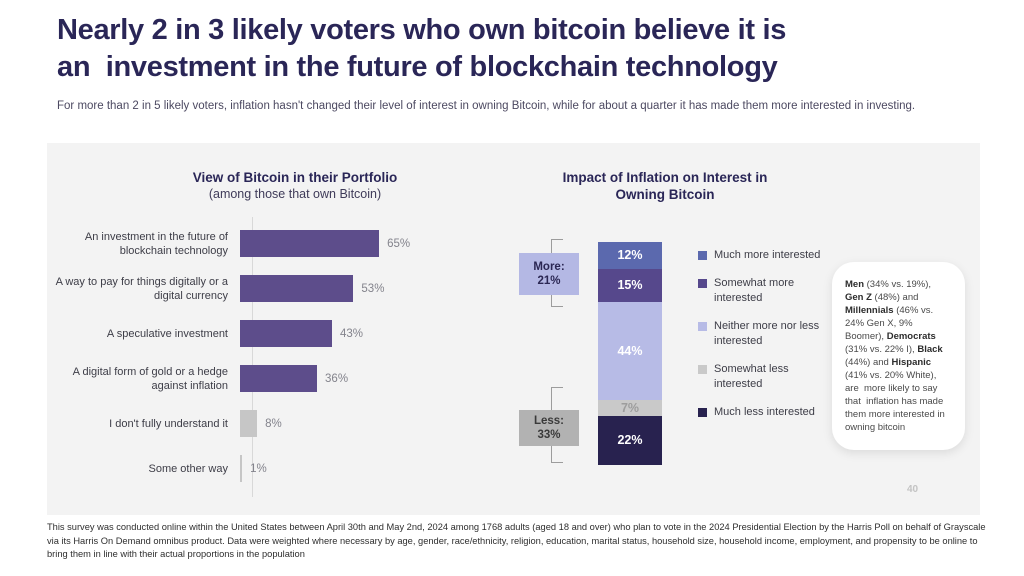 The image size is (1024, 576). Describe the element at coordinates (549, 421) in the screenshot. I see `less-group-label: Less:` at that location.